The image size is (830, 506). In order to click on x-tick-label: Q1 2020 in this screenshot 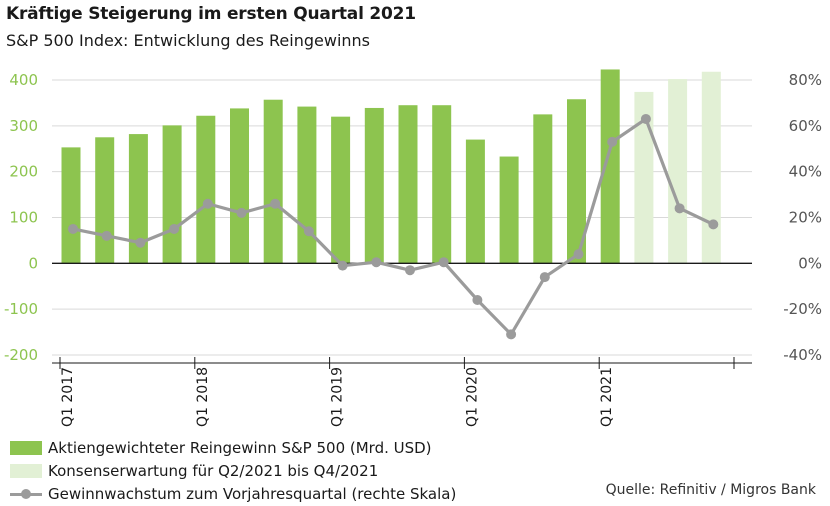, I will do `click(472, 397)`.